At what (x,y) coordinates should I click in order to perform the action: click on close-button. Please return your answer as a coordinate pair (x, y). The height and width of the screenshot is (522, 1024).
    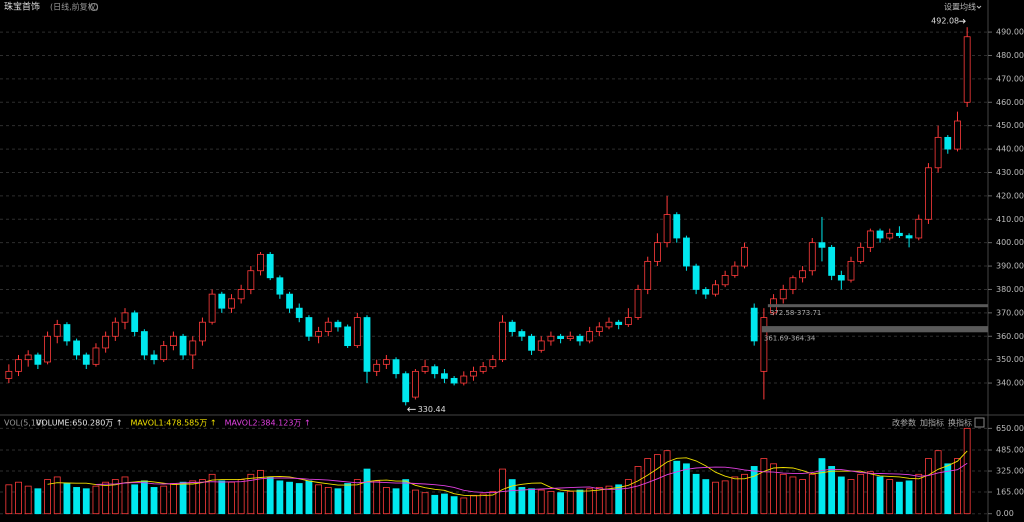
    Looking at the image, I should click on (979, 422).